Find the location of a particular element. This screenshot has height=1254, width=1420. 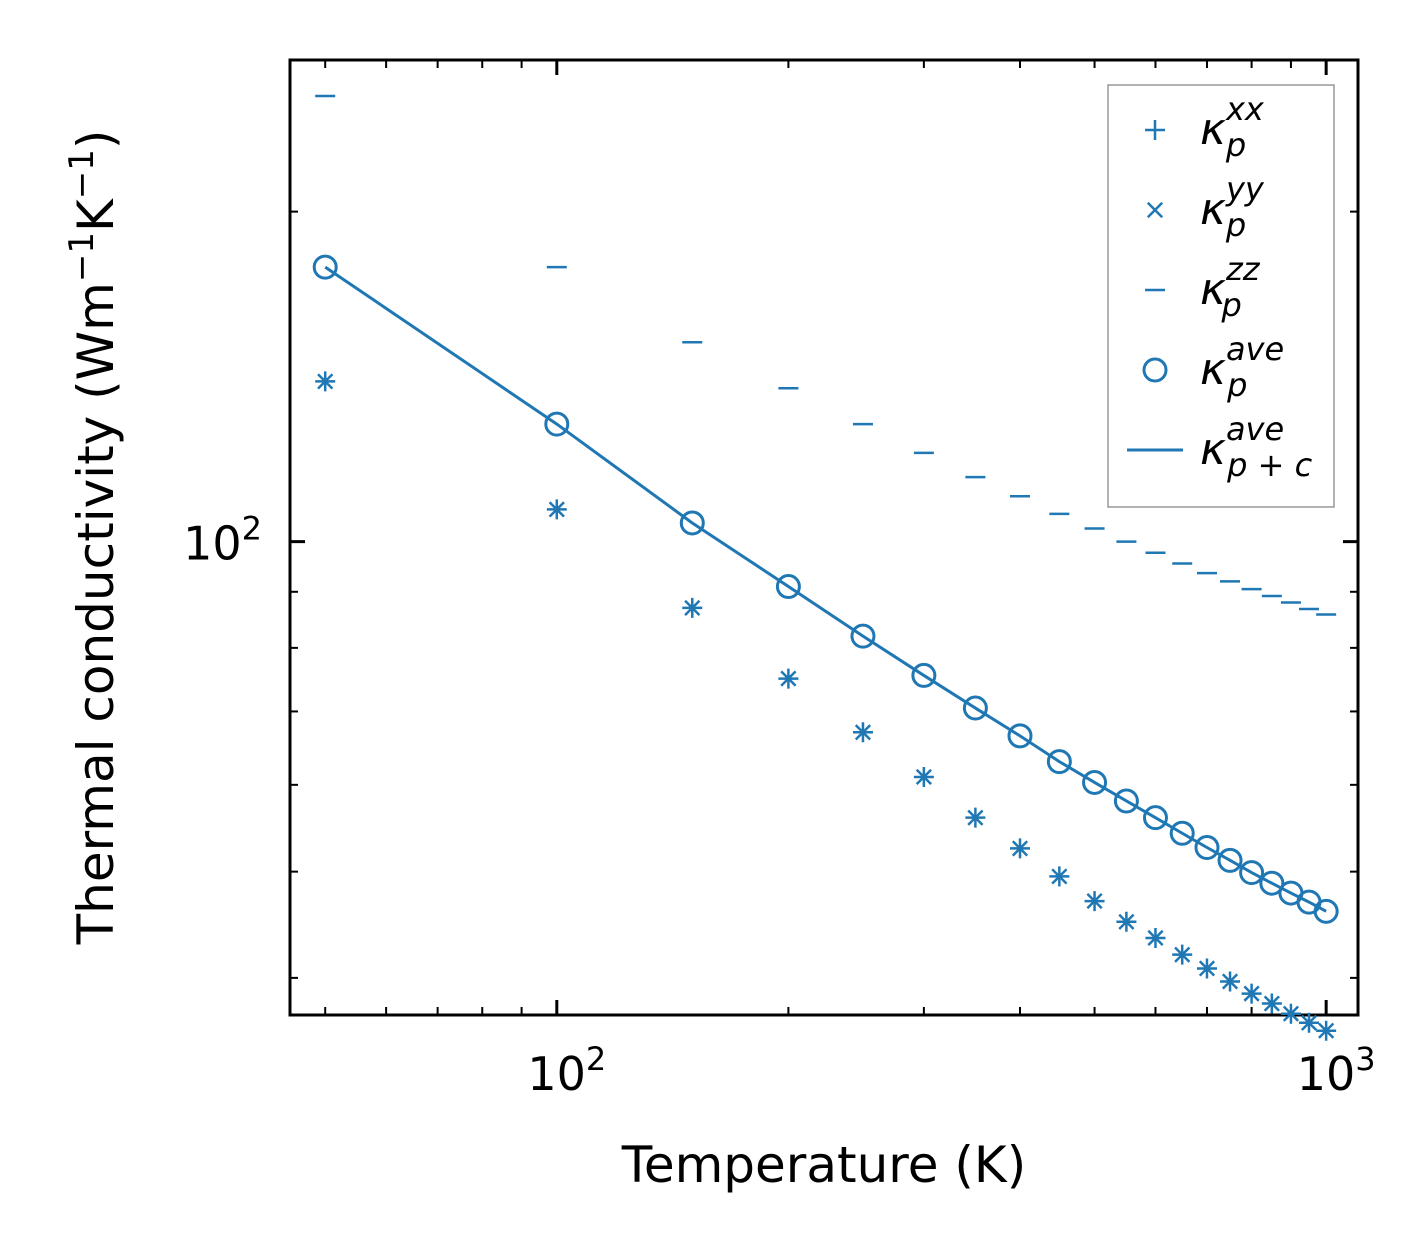

y-tick-label: 102 is located at coordinates (222, 540).